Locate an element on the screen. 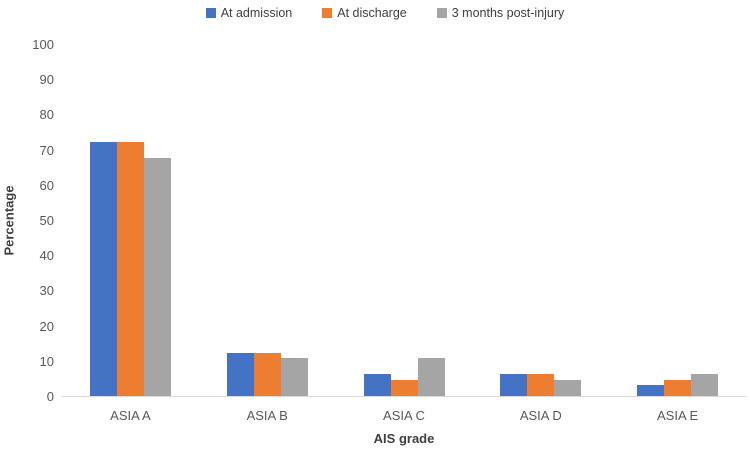 This screenshot has width=750, height=454. legend-item: At admission is located at coordinates (249, 13).